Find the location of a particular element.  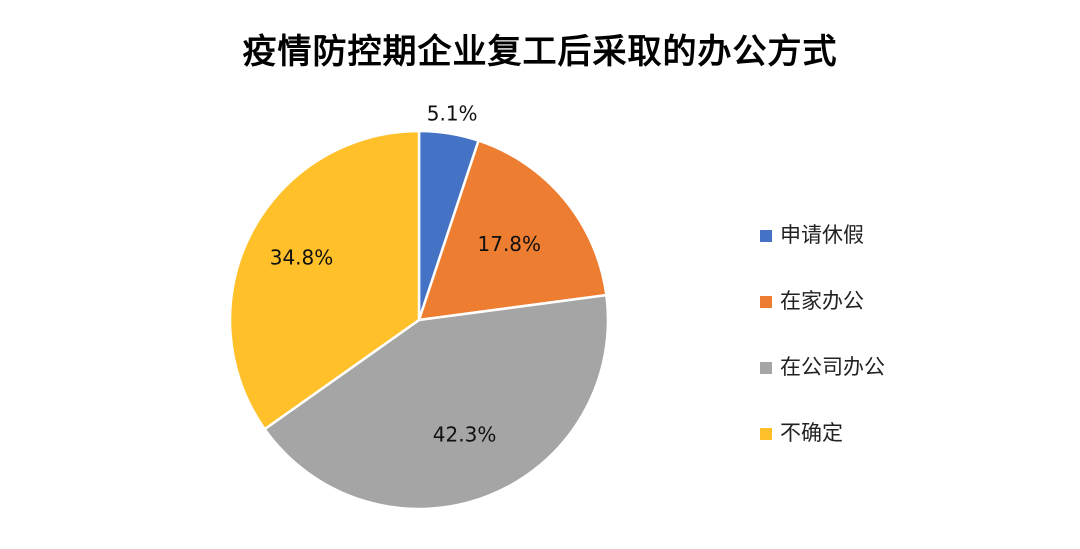

legend-item-office: 在公司办公 is located at coordinates (890, 367).